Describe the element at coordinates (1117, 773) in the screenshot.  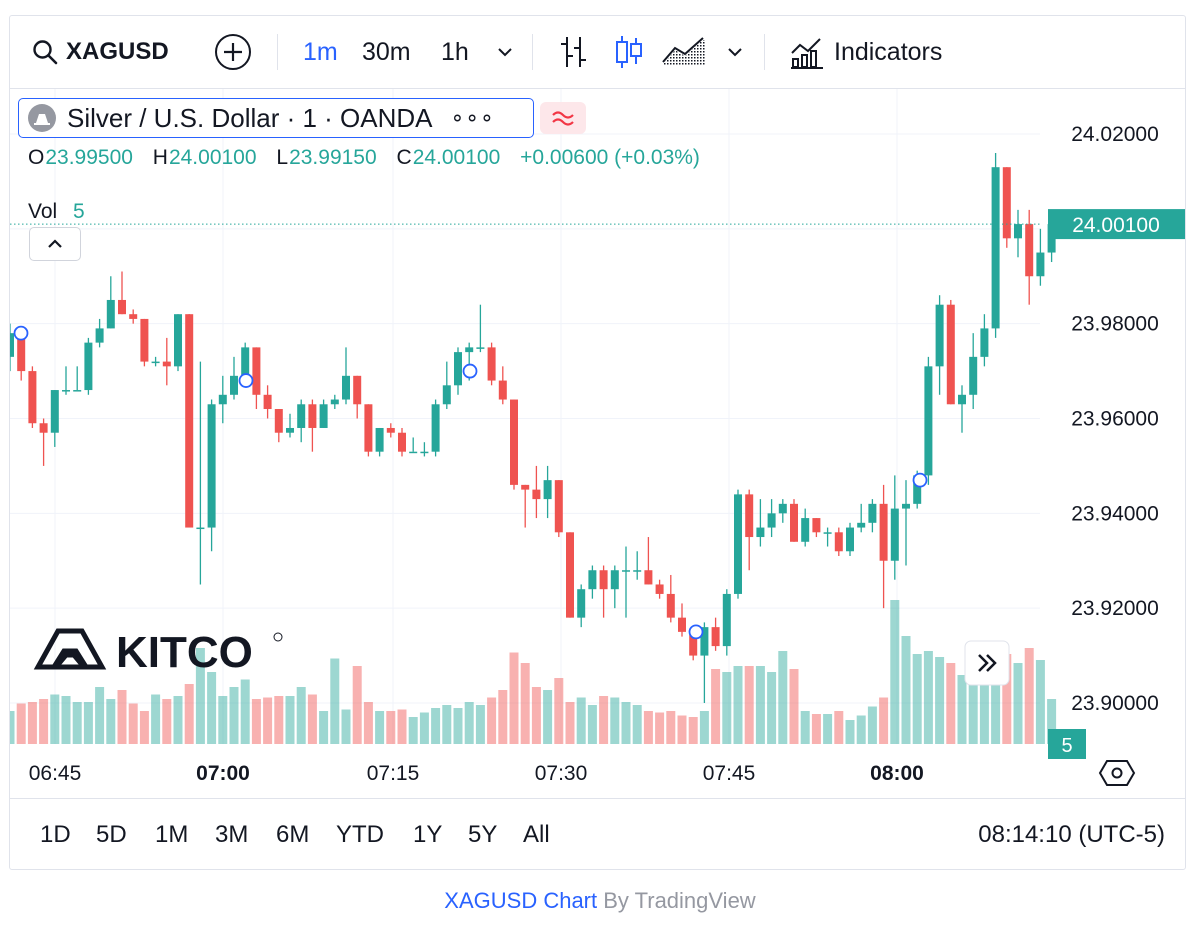
I see `settings-button` at that location.